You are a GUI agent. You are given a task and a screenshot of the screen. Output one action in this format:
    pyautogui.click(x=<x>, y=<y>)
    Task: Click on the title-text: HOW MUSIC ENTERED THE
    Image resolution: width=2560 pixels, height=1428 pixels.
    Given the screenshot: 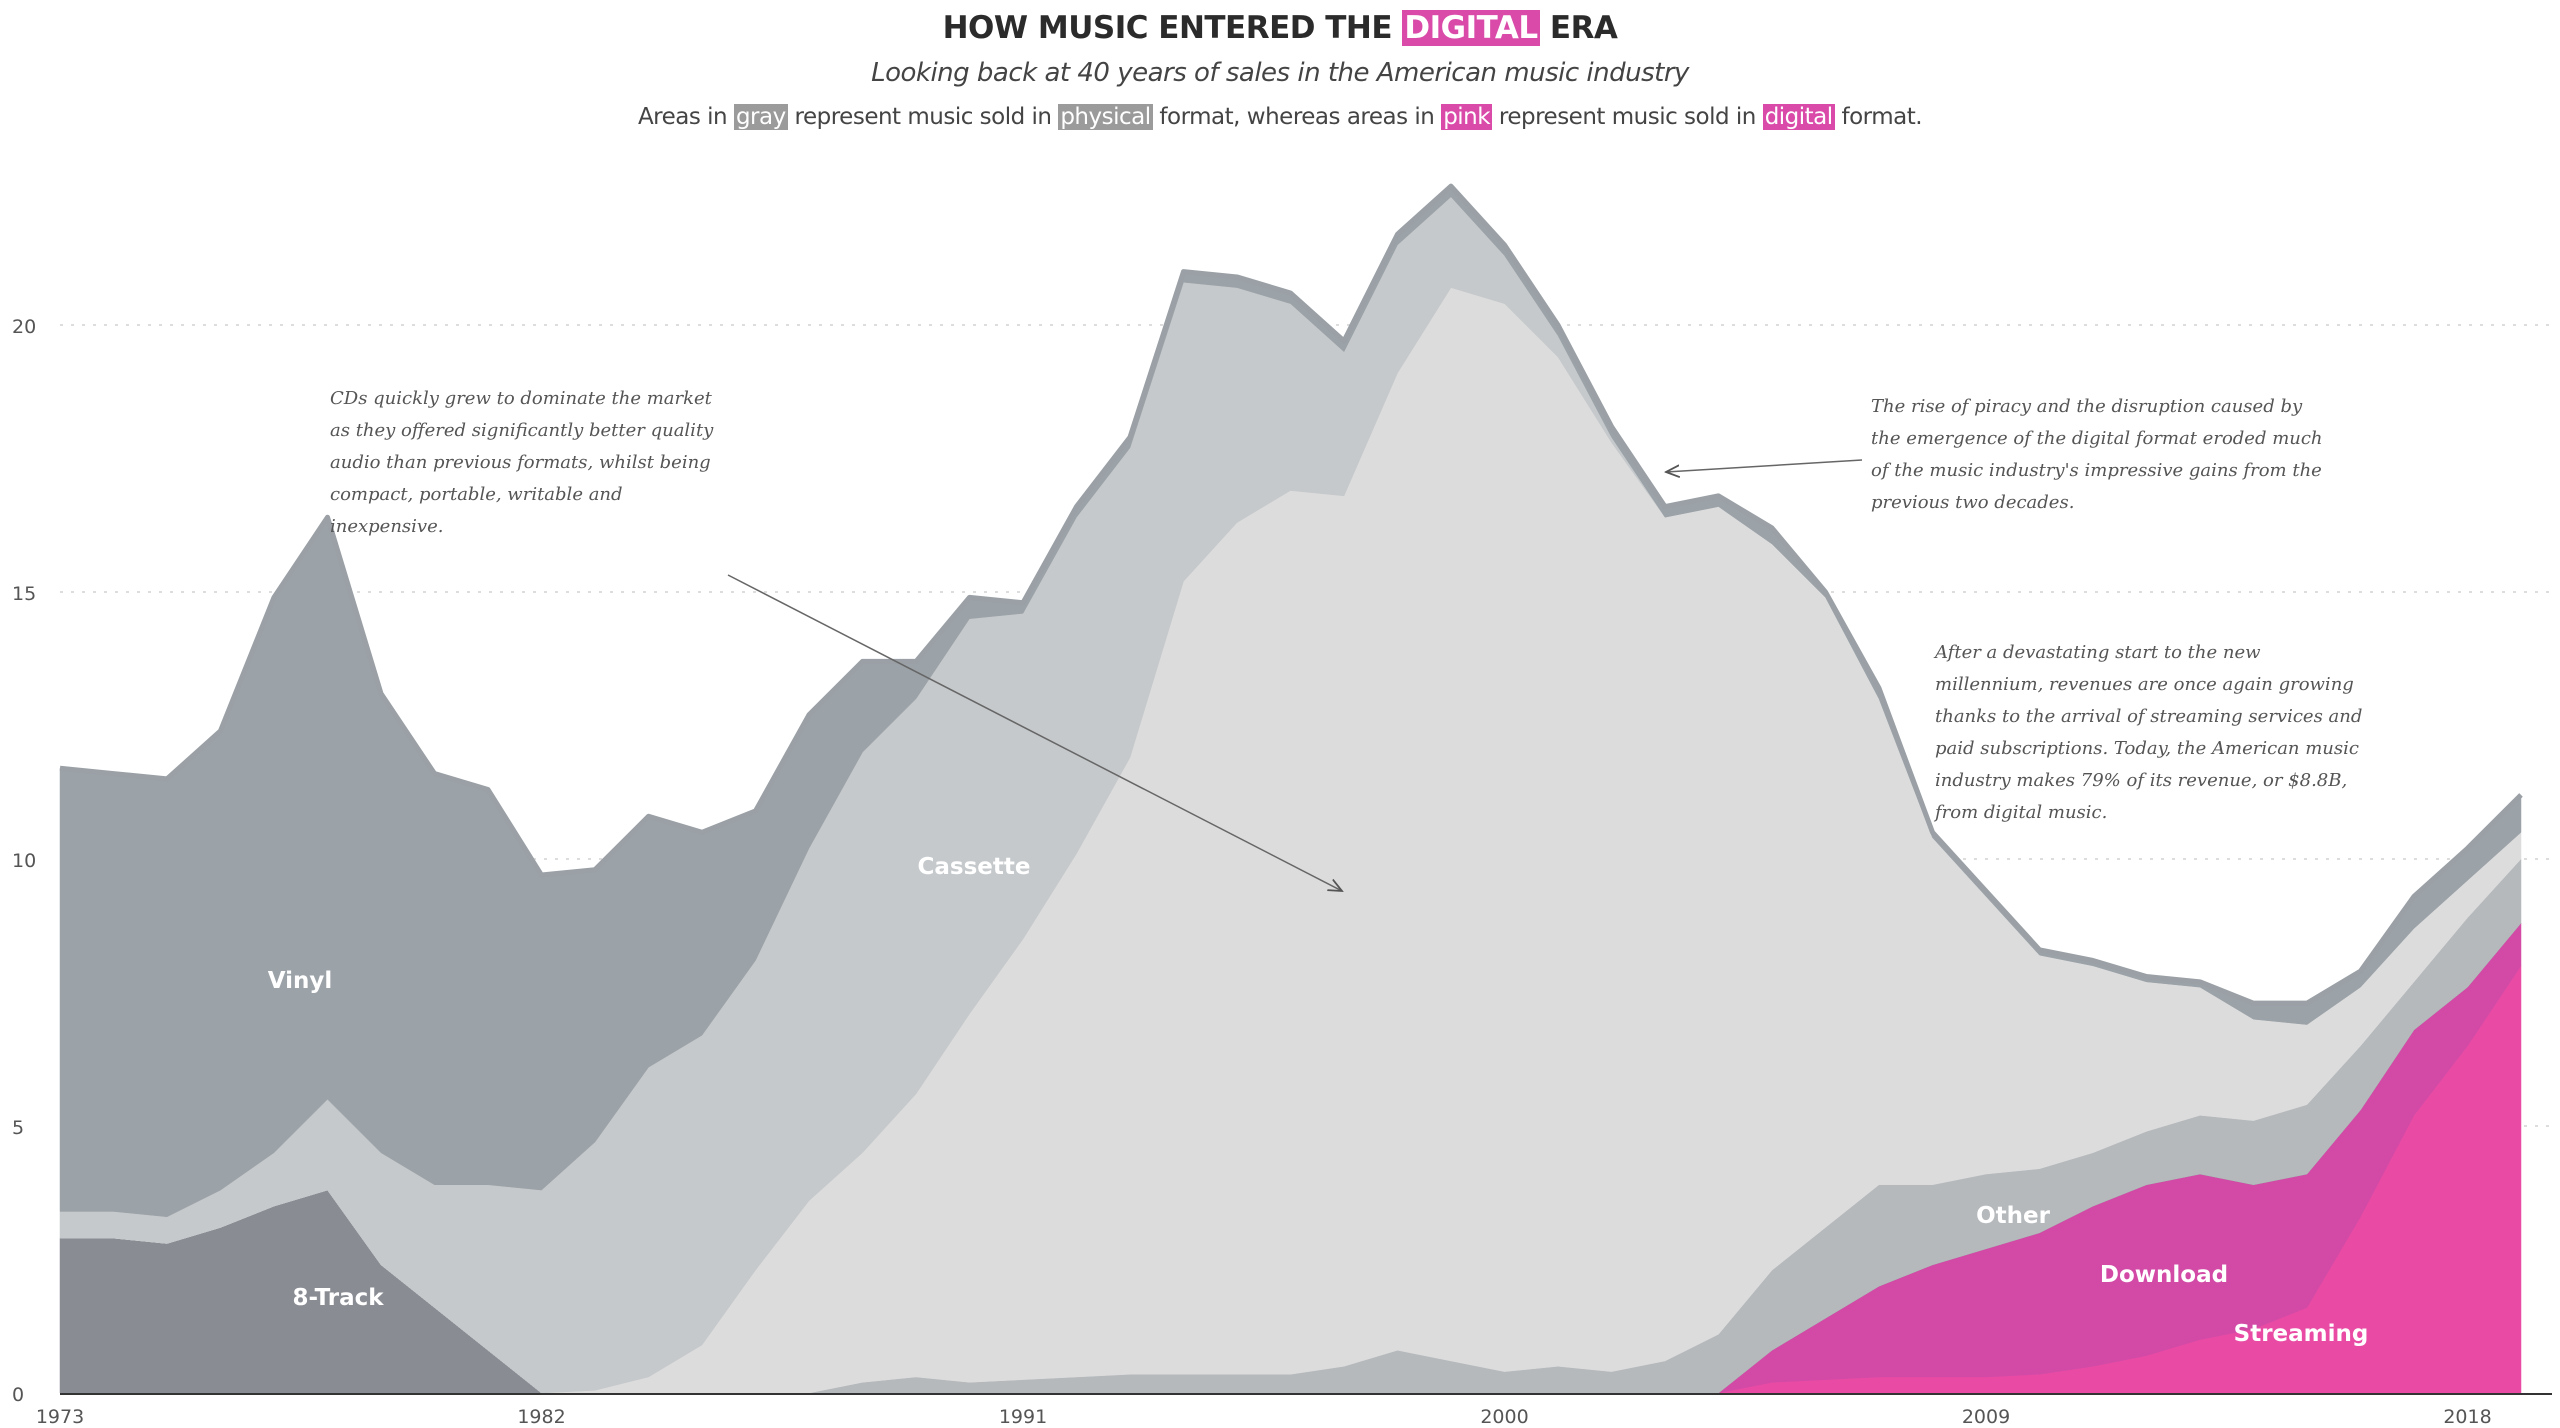 What is the action you would take?
    pyautogui.click(x=1172, y=28)
    